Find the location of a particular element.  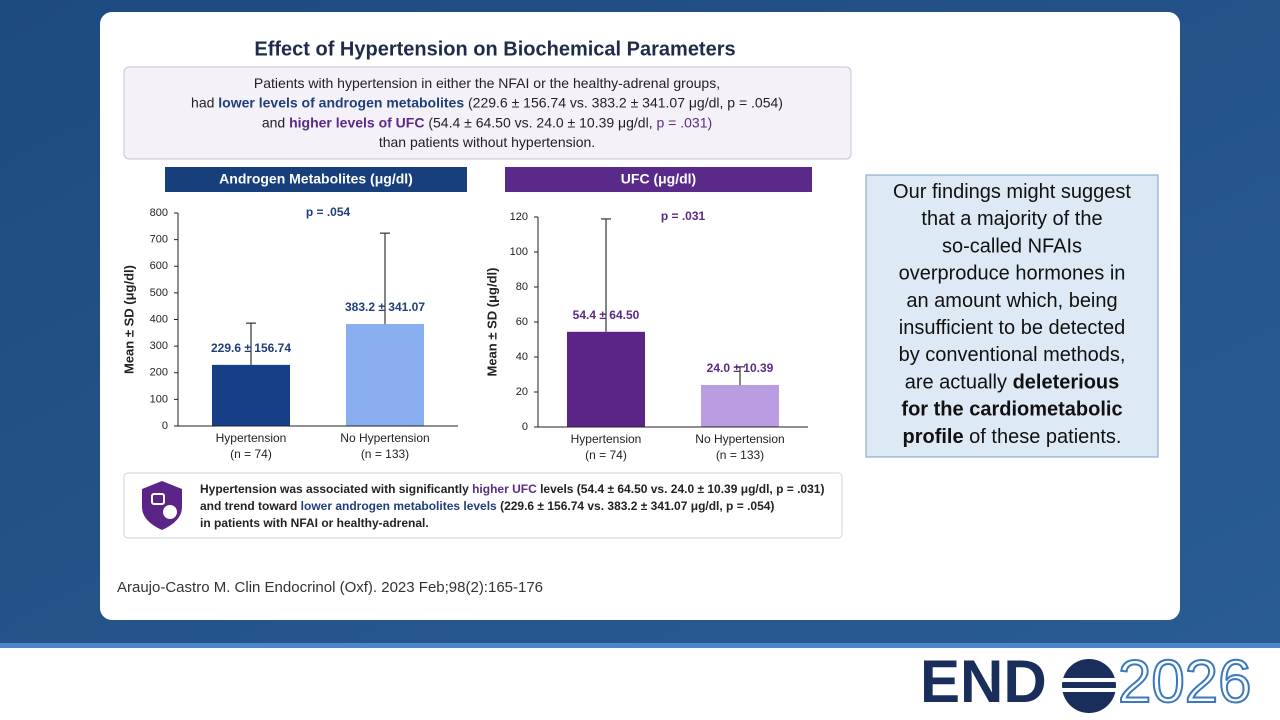

text-line: than patients without hypertension. is located at coordinates (487, 142).